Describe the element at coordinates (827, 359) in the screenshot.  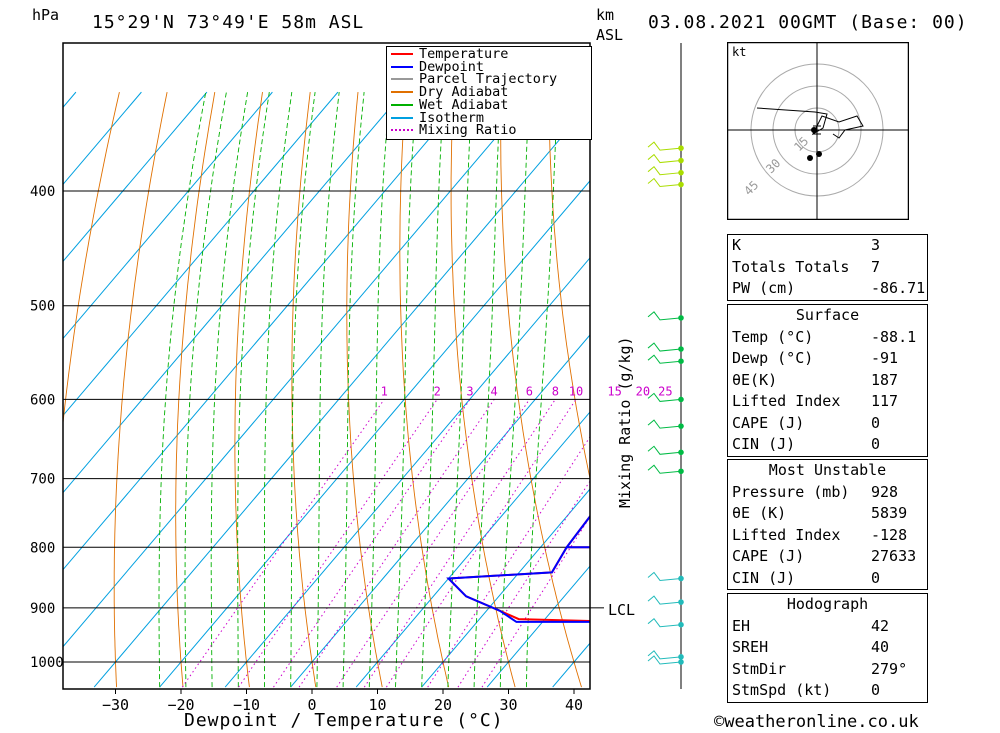
I see `param-row: Dewp (°C) -91` at that location.